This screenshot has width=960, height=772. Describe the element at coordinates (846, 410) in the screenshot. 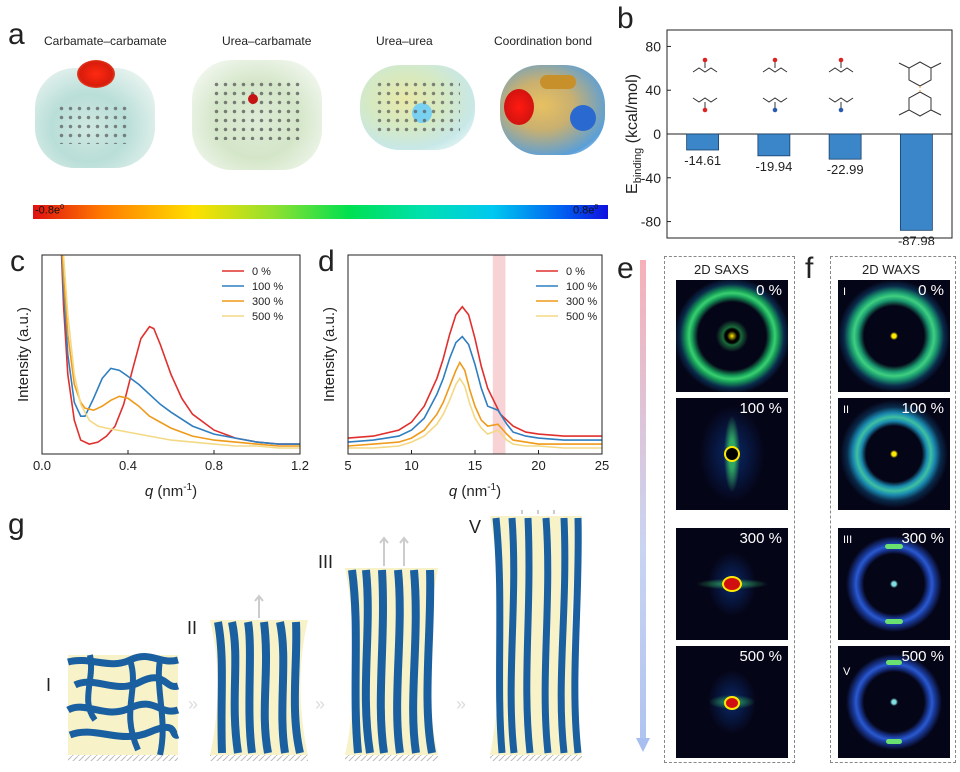

I see `waxs-roman-100: II` at that location.